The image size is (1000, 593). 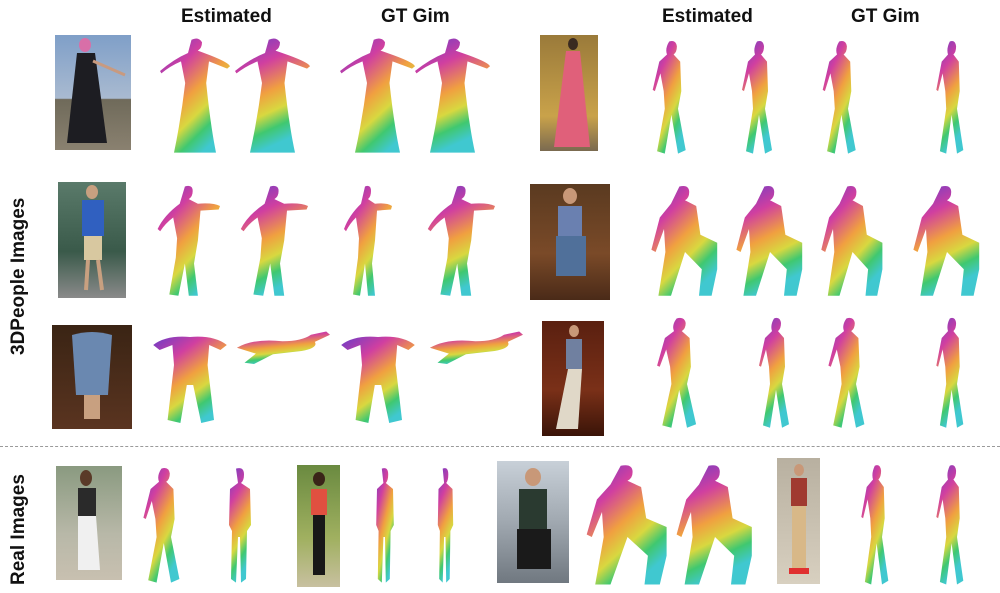 I want to click on header-right-estimated: Estimated, so click(x=707, y=16).